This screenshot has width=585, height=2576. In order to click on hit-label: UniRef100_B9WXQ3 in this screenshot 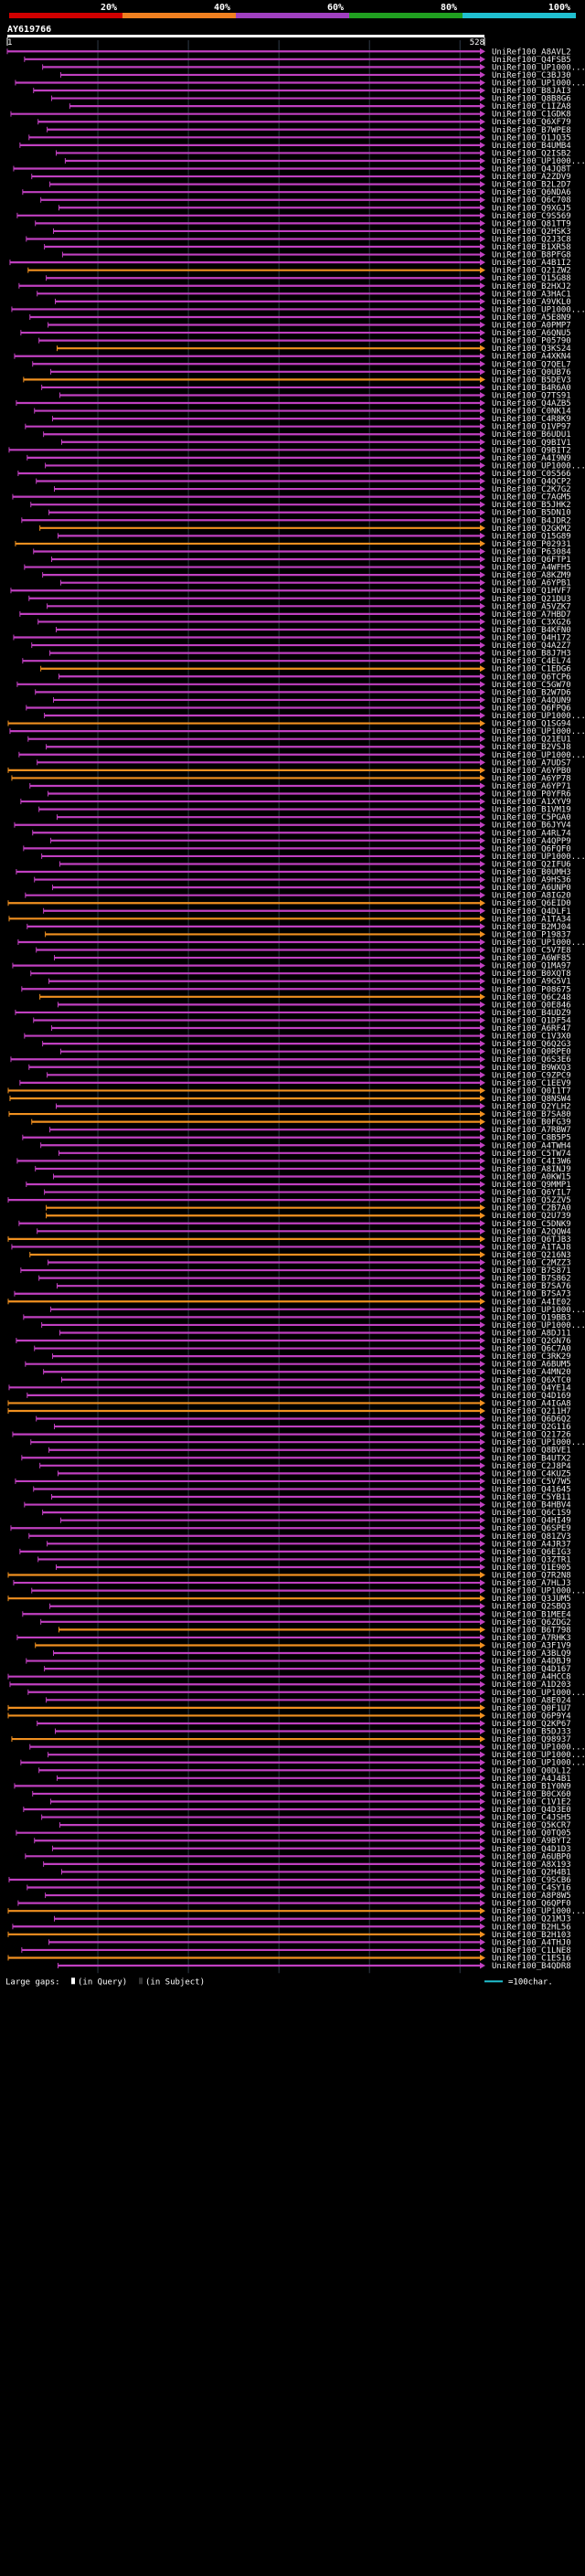, I will do `click(532, 1068)`.